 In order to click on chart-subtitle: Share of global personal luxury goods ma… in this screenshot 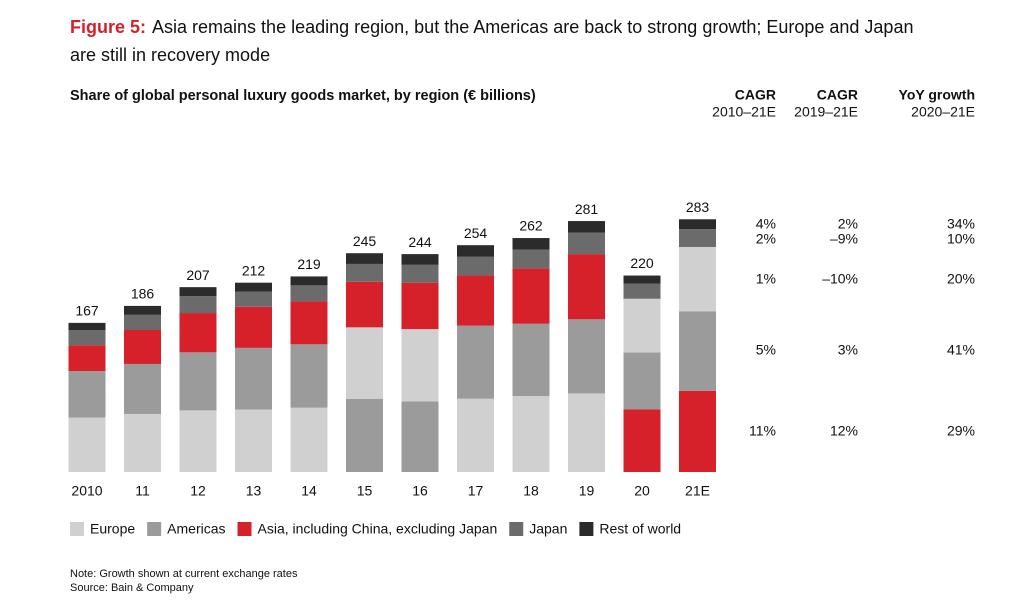, I will do `click(303, 96)`.